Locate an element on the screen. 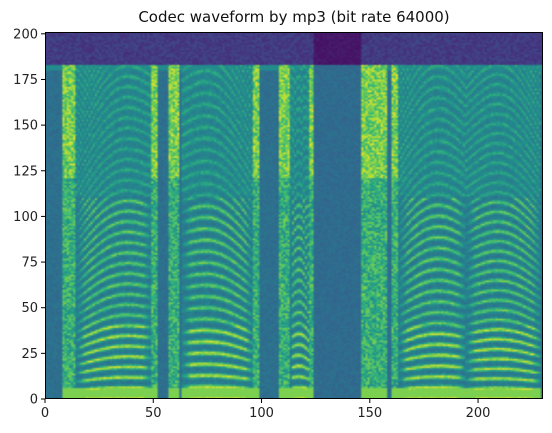 The image size is (552, 433). x-tick-label: 0 is located at coordinates (45, 413).